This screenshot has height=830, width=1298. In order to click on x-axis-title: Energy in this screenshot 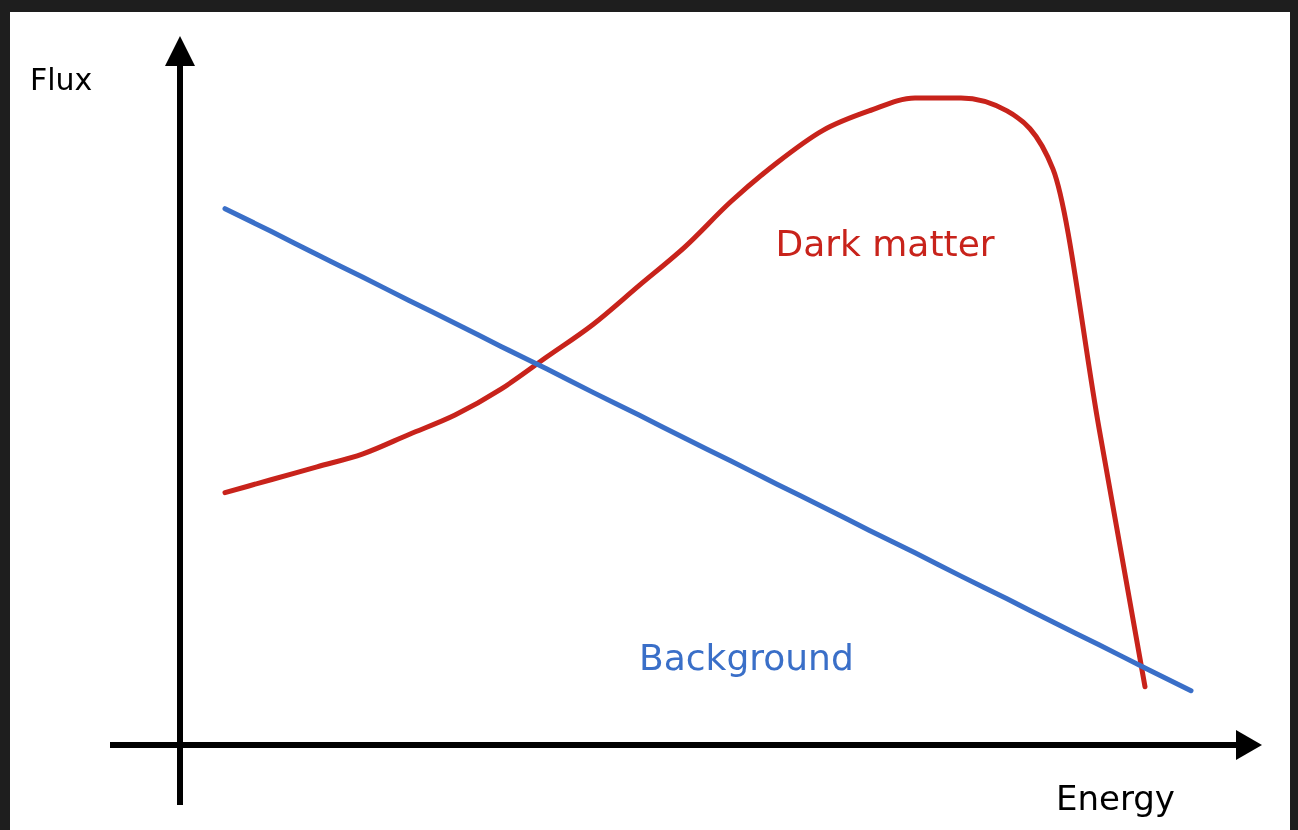, I will do `click(1115, 798)`.